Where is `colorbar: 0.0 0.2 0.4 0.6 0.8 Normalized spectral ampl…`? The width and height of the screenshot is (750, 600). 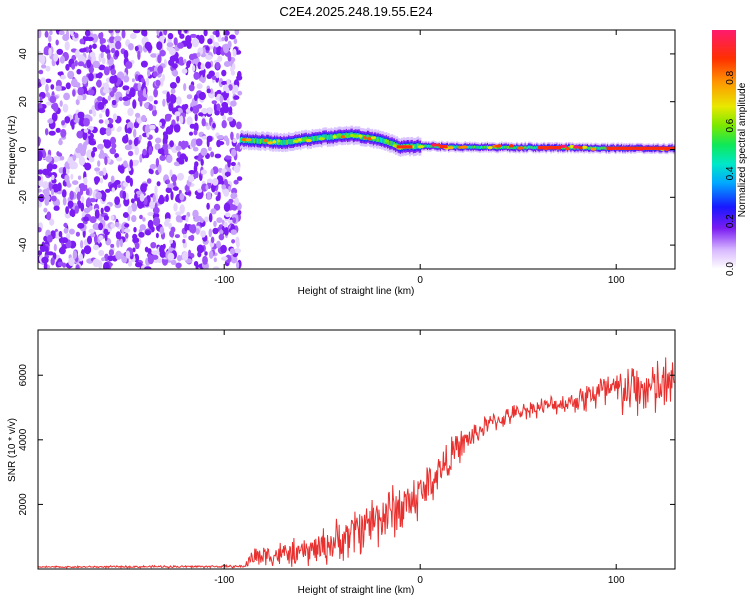
colorbar: 0.0 0.2 0.4 0.6 0.8 Normalized spectral ampl… is located at coordinates (730, 153).